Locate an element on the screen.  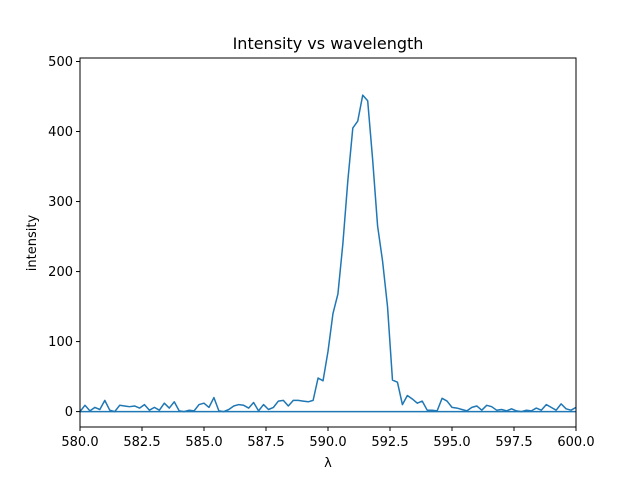
y-tick-label: 500 is located at coordinates (60, 62).